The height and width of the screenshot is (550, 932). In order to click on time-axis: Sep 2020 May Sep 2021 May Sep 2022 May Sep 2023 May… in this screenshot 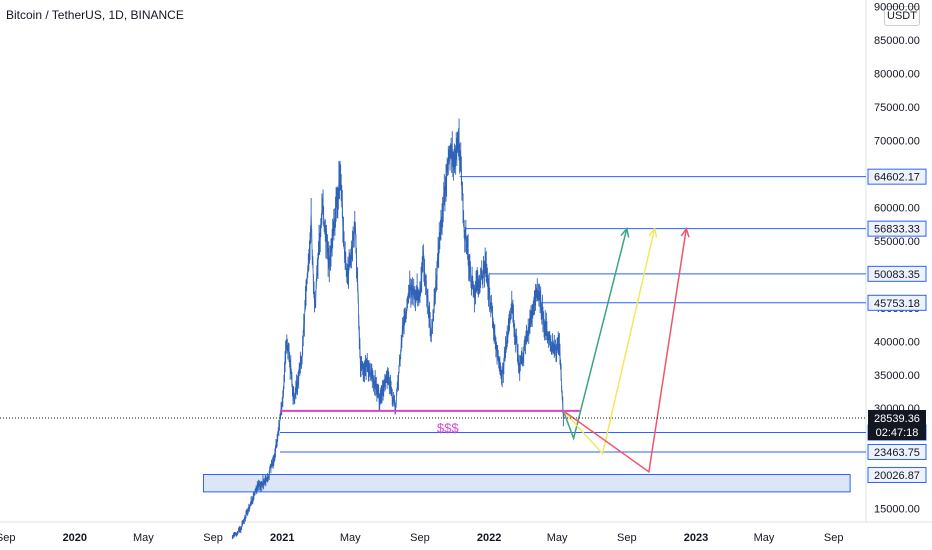, I will do `click(421, 538)`.